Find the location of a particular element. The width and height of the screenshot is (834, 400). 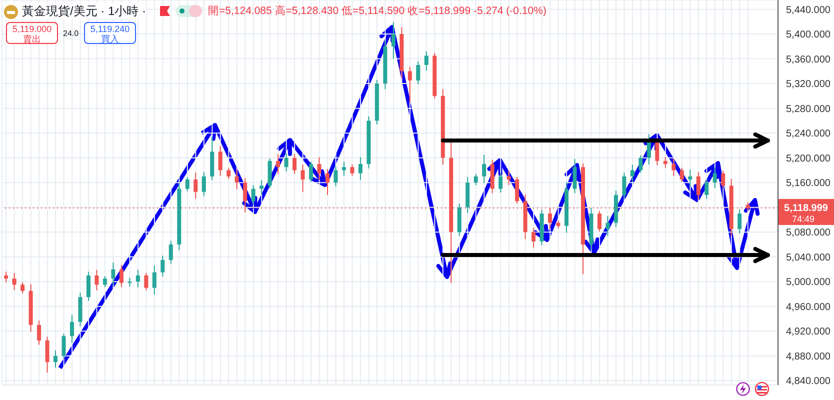

y-tick-label: 5,080.000 is located at coordinates (808, 233).